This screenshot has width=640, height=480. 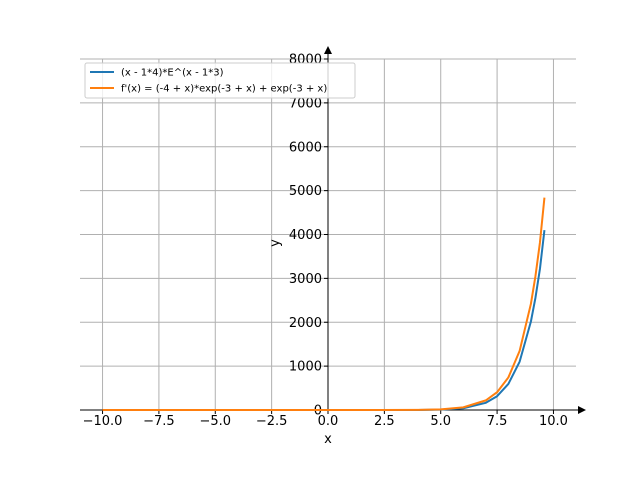 What do you see at coordinates (328, 439) in the screenshot?
I see `x-axis-label: x` at bounding box center [328, 439].